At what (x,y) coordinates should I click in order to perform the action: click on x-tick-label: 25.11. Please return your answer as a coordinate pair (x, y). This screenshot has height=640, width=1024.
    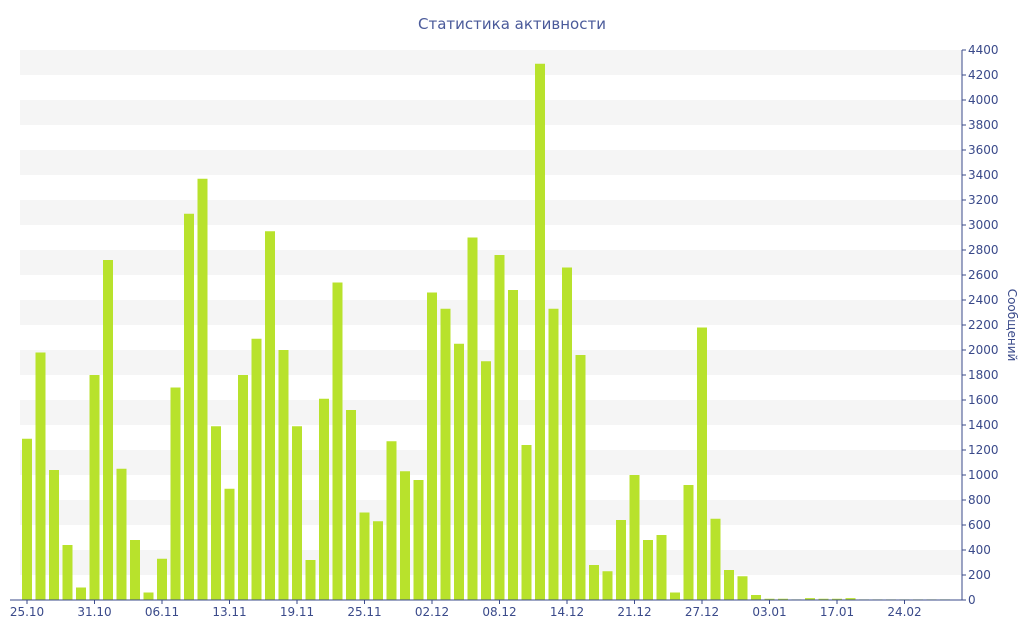
    Looking at the image, I should click on (364, 612).